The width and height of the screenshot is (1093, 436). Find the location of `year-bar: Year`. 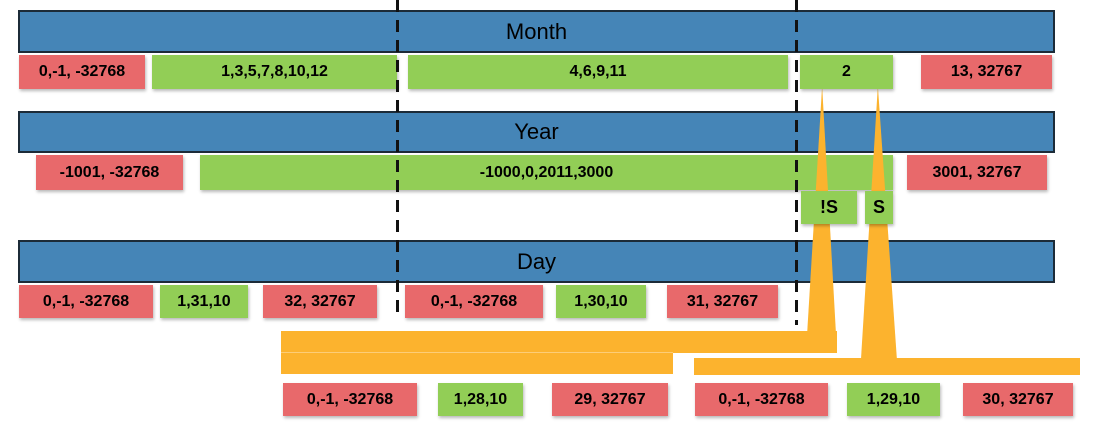

year-bar: Year is located at coordinates (536, 132).